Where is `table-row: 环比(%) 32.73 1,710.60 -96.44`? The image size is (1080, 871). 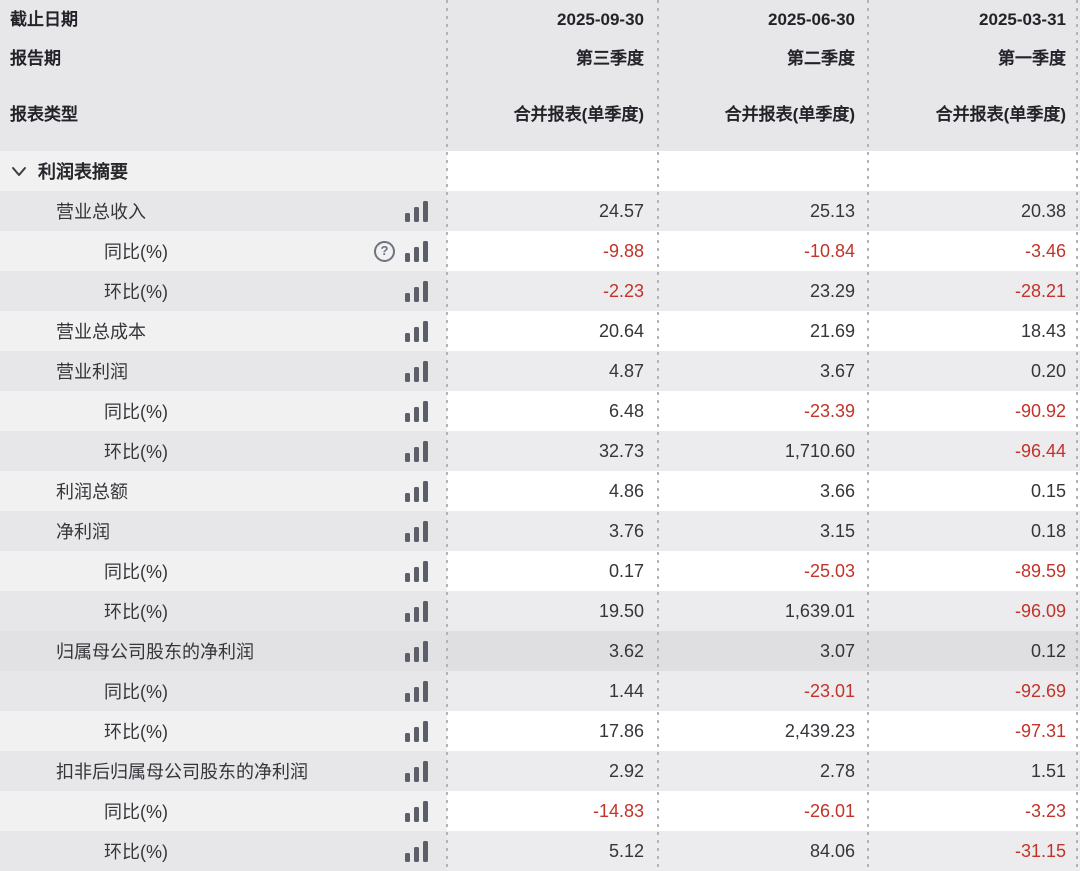
table-row: 环比(%) 32.73 1,710.60 -96.44 is located at coordinates (540, 451).